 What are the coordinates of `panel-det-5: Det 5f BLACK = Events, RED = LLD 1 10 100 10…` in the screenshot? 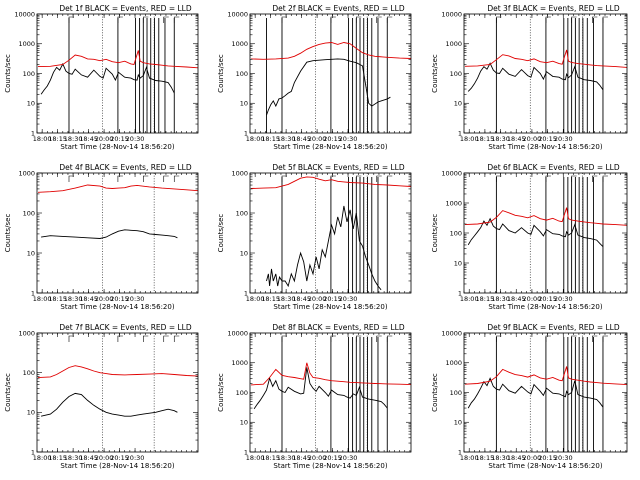 It's located at (314, 237).